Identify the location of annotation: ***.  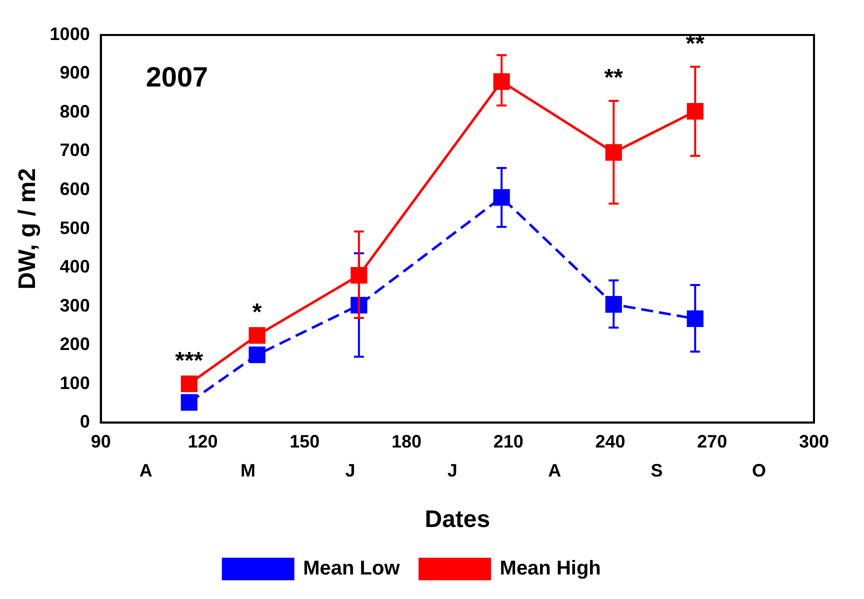
(189, 360).